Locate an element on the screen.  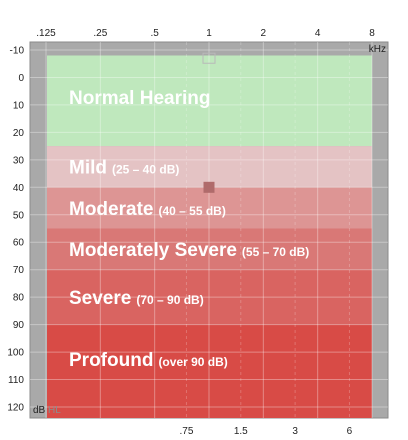
y-tick: 90 is located at coordinates (19, 325).